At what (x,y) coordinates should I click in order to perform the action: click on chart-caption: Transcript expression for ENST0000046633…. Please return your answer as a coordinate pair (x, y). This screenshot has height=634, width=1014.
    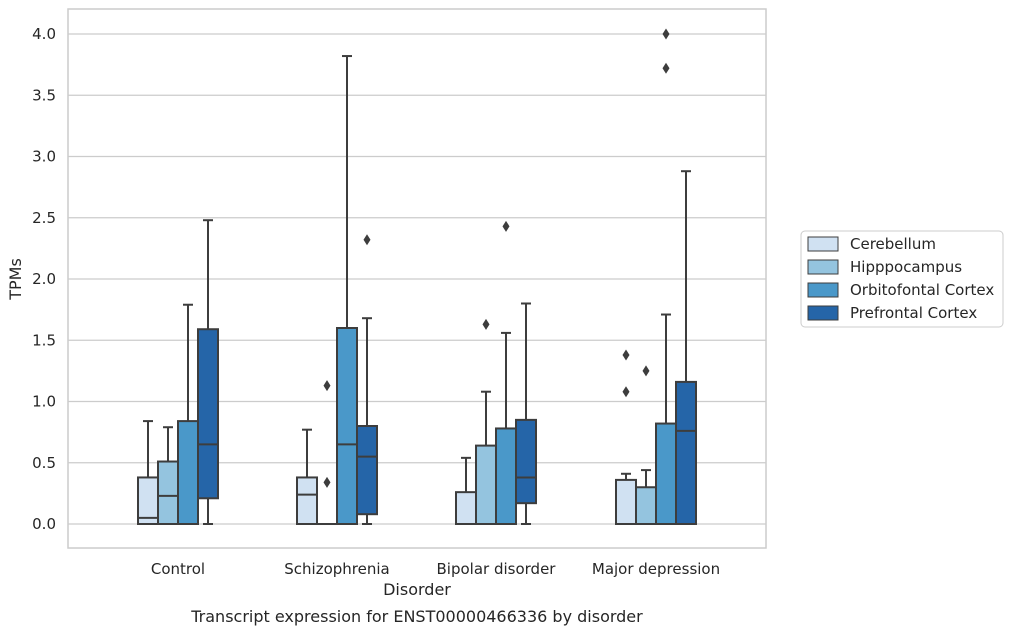
    Looking at the image, I should click on (416, 616).